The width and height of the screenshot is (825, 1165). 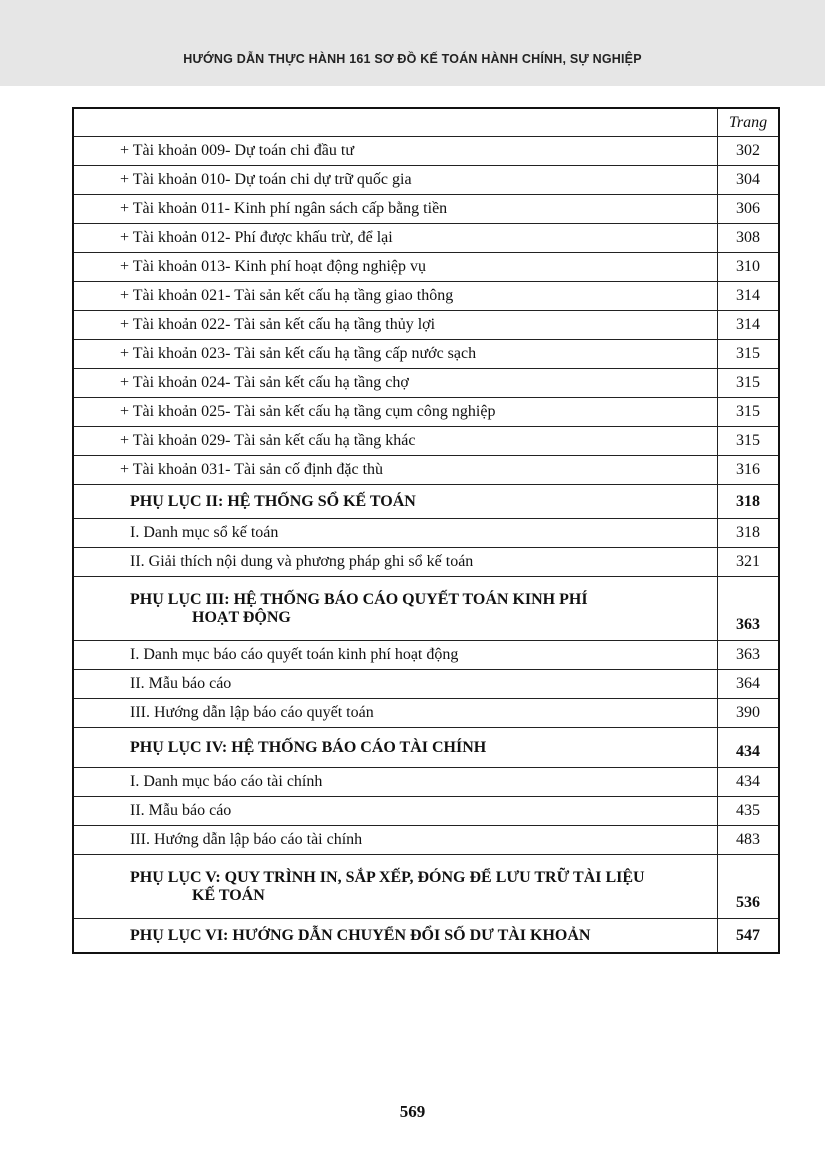 What do you see at coordinates (395, 151) in the screenshot?
I see `toc-entry-title: + Tài khoản 009- Dự toán chi đầu tư` at bounding box center [395, 151].